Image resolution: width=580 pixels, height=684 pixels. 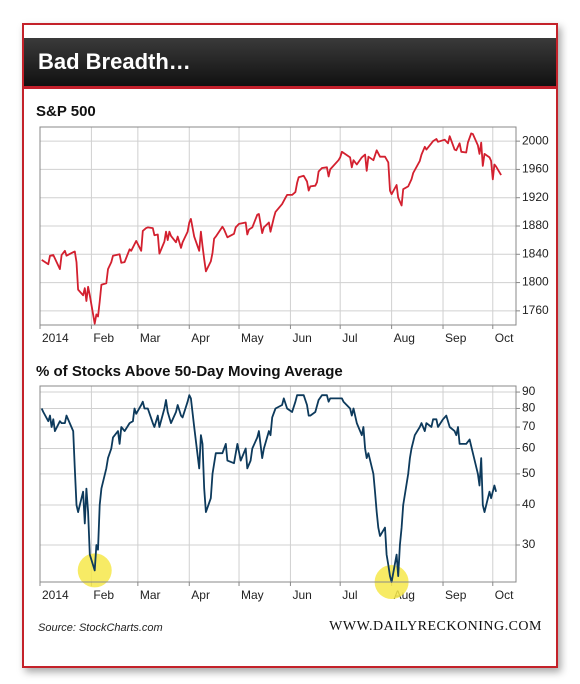 I want to click on y-tick-label: 30, so click(x=529, y=544).